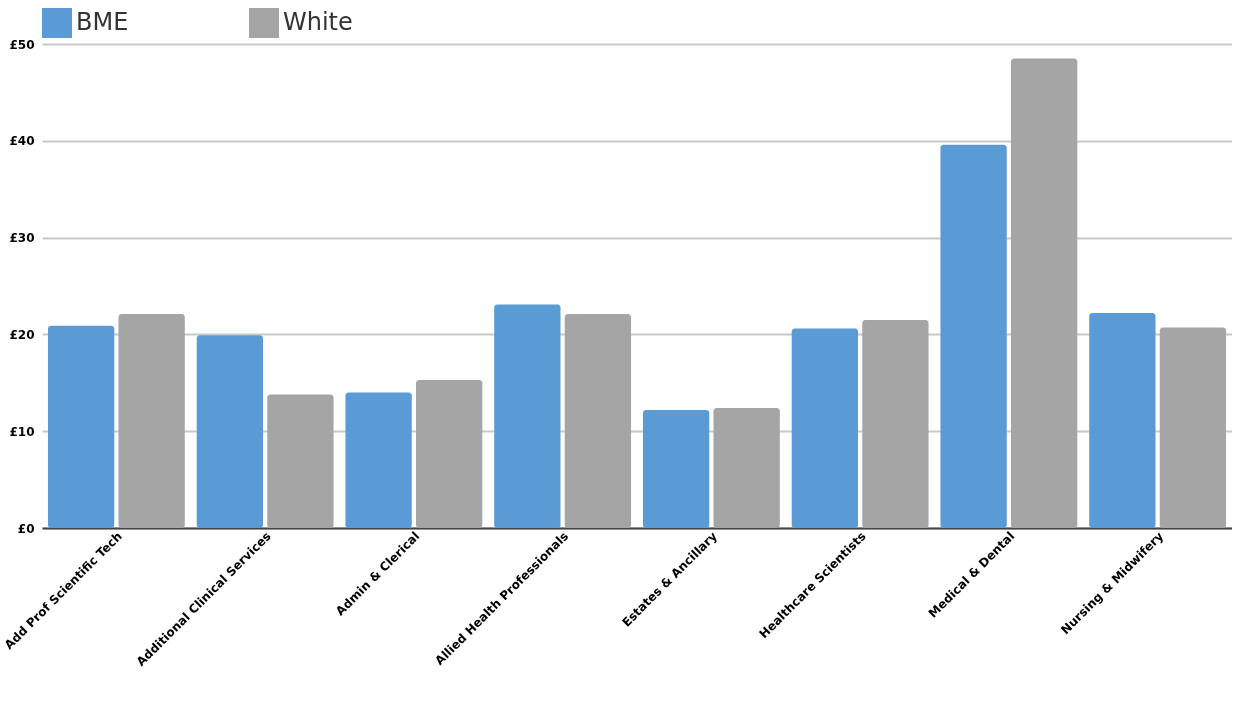 This screenshot has width=1252, height=713. I want to click on y-tick-label: £20, so click(22, 334).